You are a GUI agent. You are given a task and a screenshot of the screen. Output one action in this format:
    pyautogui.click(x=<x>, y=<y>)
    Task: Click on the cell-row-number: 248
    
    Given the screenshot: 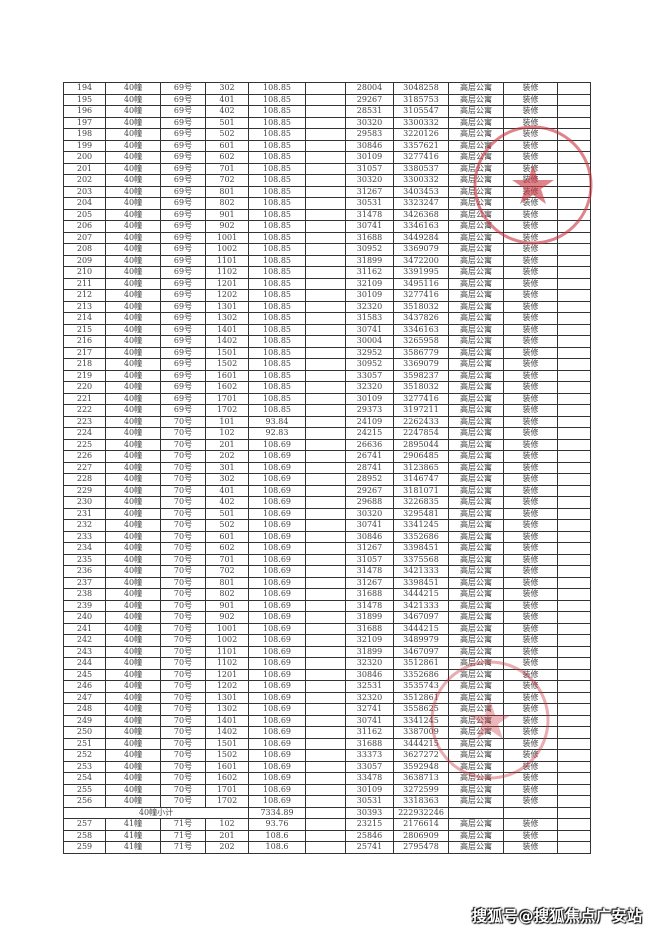 What is the action you would take?
    pyautogui.click(x=84, y=709)
    